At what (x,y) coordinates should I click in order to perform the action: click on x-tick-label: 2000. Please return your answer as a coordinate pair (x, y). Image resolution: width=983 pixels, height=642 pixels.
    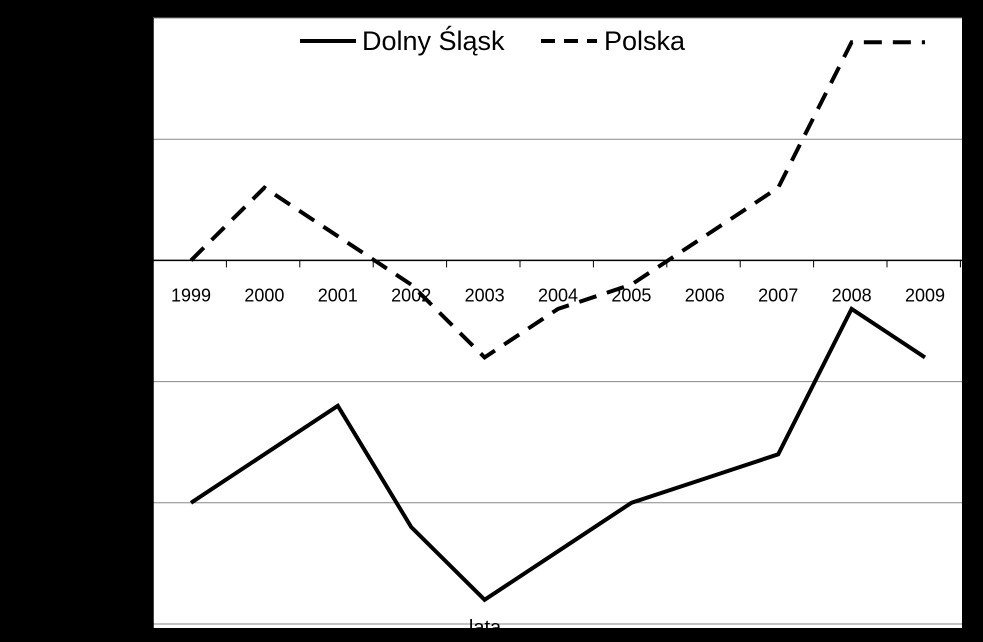
    Looking at the image, I should click on (264, 295).